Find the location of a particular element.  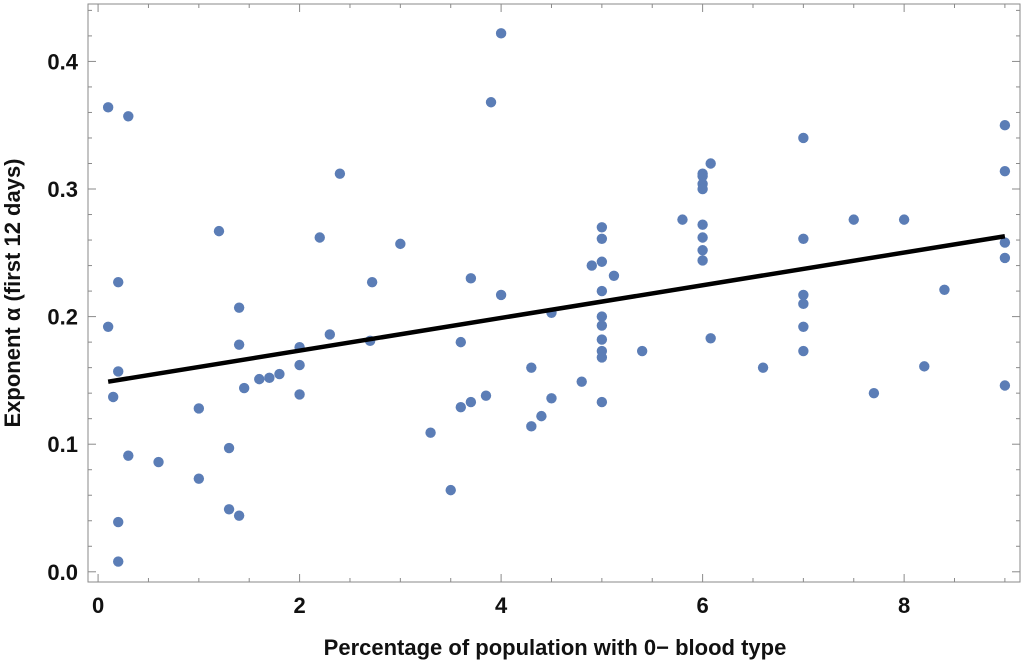

y-tick-label: 0.1 is located at coordinates (62, 444).